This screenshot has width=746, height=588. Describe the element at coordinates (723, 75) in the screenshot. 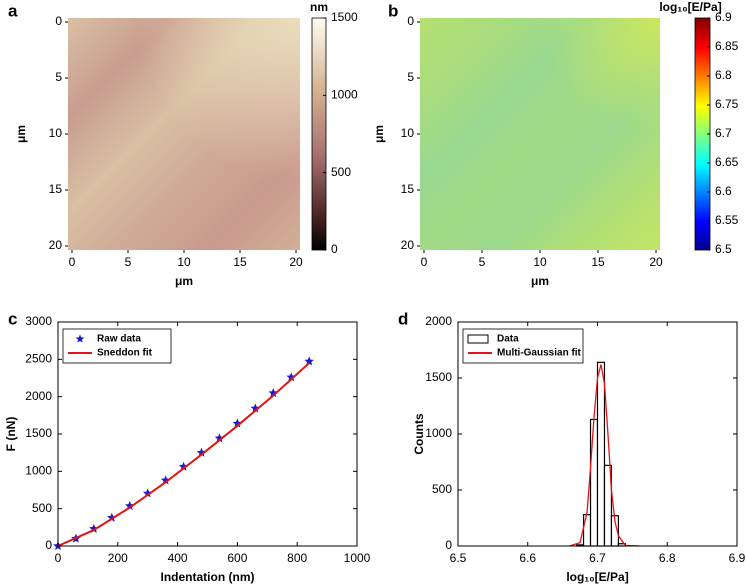

I see `colorbar-tick-label: 6.8` at that location.